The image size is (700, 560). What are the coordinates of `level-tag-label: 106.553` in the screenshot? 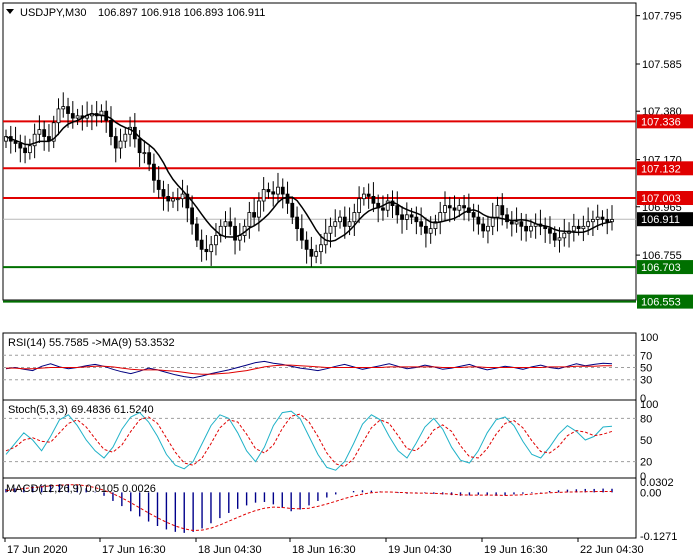 It's located at (661, 303).